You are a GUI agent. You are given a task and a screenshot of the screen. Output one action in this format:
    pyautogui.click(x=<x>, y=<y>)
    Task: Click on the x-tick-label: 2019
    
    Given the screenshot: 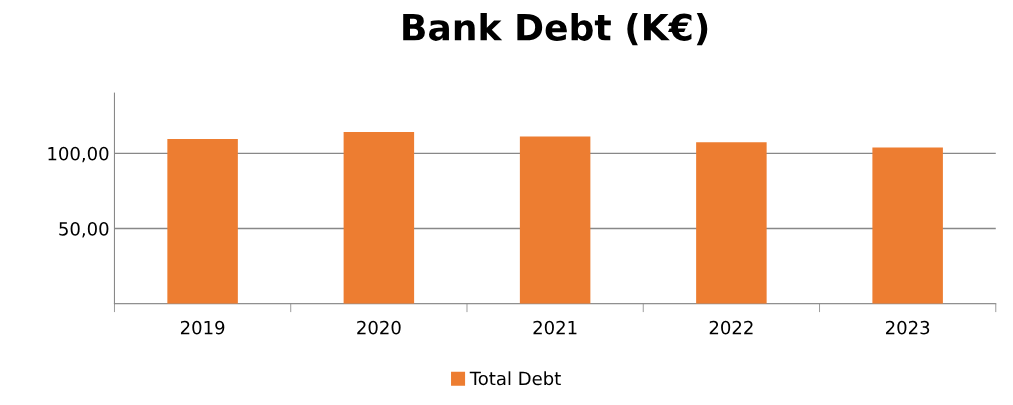 What is the action you would take?
    pyautogui.click(x=202, y=327)
    